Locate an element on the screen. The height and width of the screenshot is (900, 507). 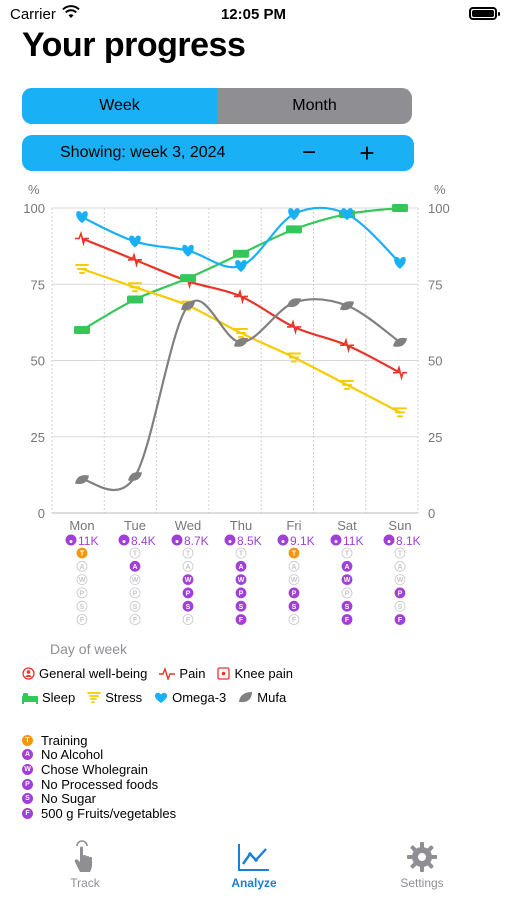
legend-knee: Knee pain is located at coordinates (255, 673).